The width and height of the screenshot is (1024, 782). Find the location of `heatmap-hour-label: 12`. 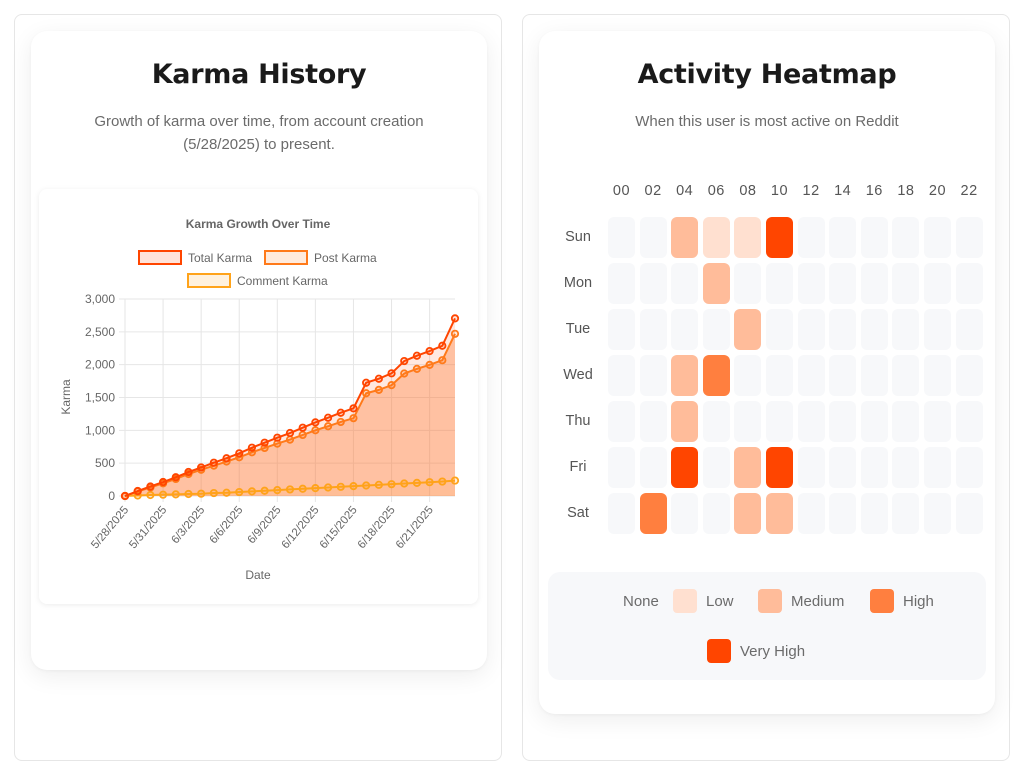

heatmap-hour-label: 12 is located at coordinates (811, 191).